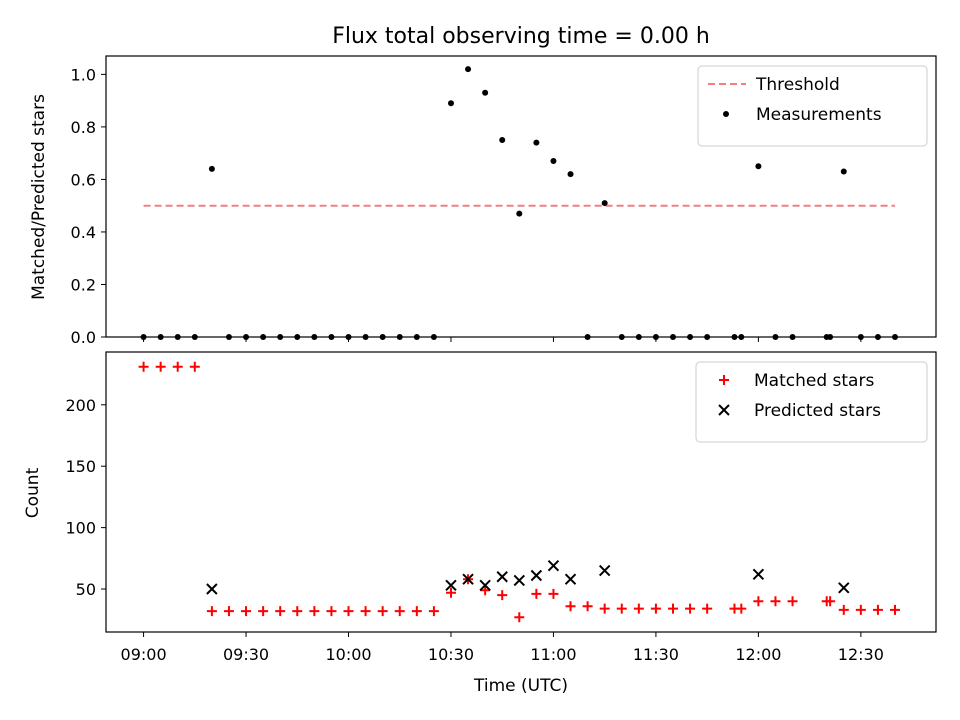  Describe the element at coordinates (553, 654) in the screenshot. I see `x-tick-label: 11:00` at that location.